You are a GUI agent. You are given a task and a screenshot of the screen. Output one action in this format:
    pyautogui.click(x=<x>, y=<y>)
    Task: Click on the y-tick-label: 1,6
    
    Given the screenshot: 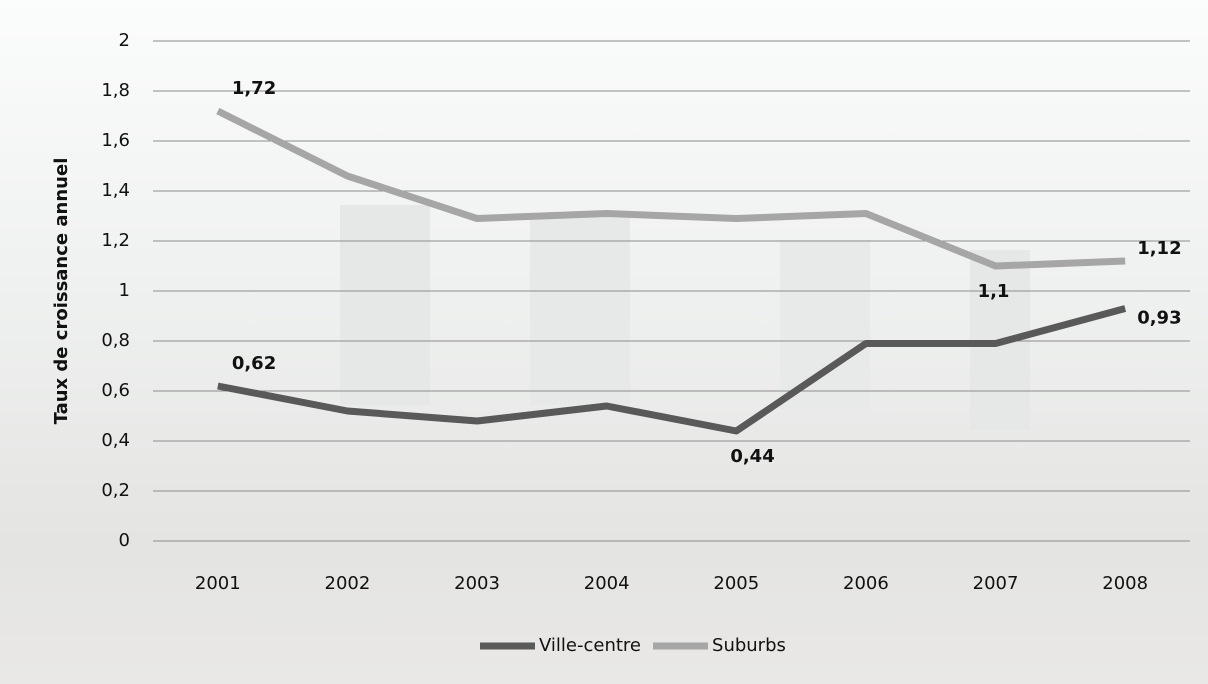 What is the action you would take?
    pyautogui.click(x=115, y=140)
    